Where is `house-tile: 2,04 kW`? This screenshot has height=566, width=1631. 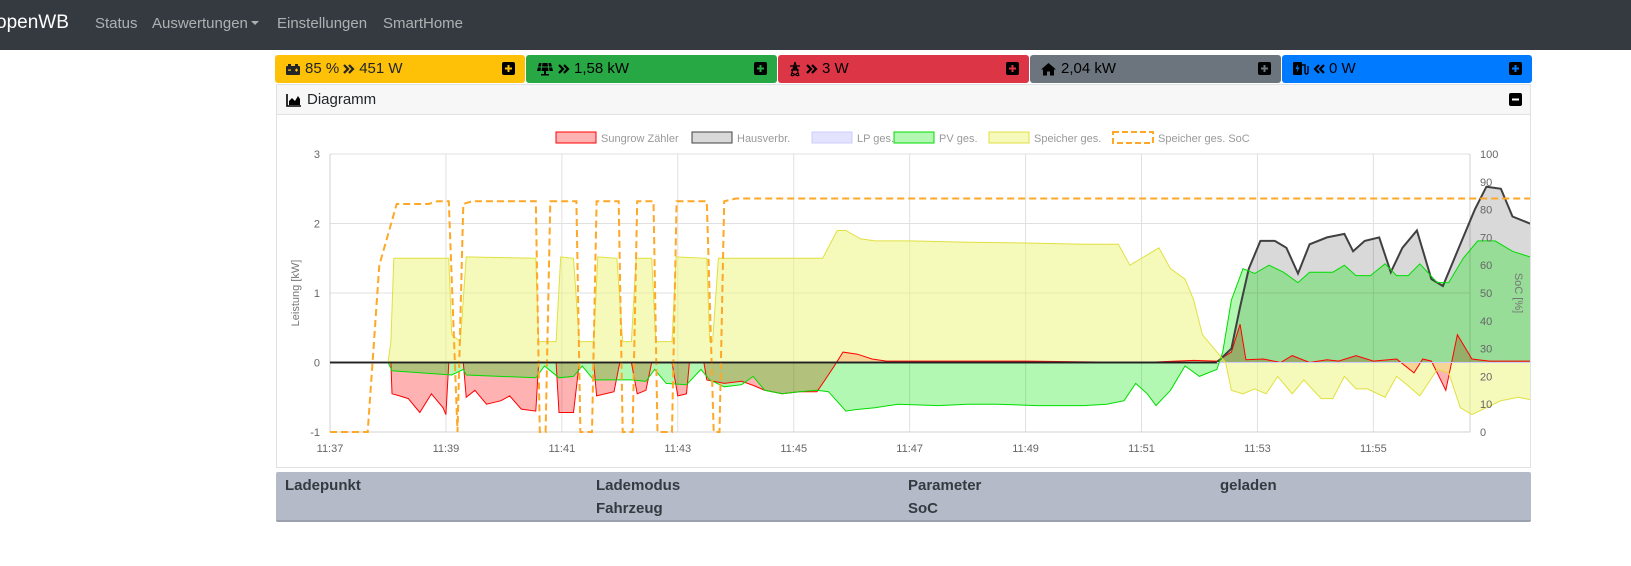 house-tile: 2,04 kW is located at coordinates (1155, 69).